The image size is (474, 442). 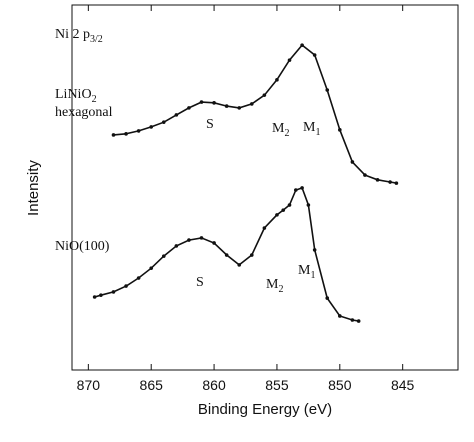 I want to click on x-axis-label: Binding Energy (eV), so click(x=265, y=409).